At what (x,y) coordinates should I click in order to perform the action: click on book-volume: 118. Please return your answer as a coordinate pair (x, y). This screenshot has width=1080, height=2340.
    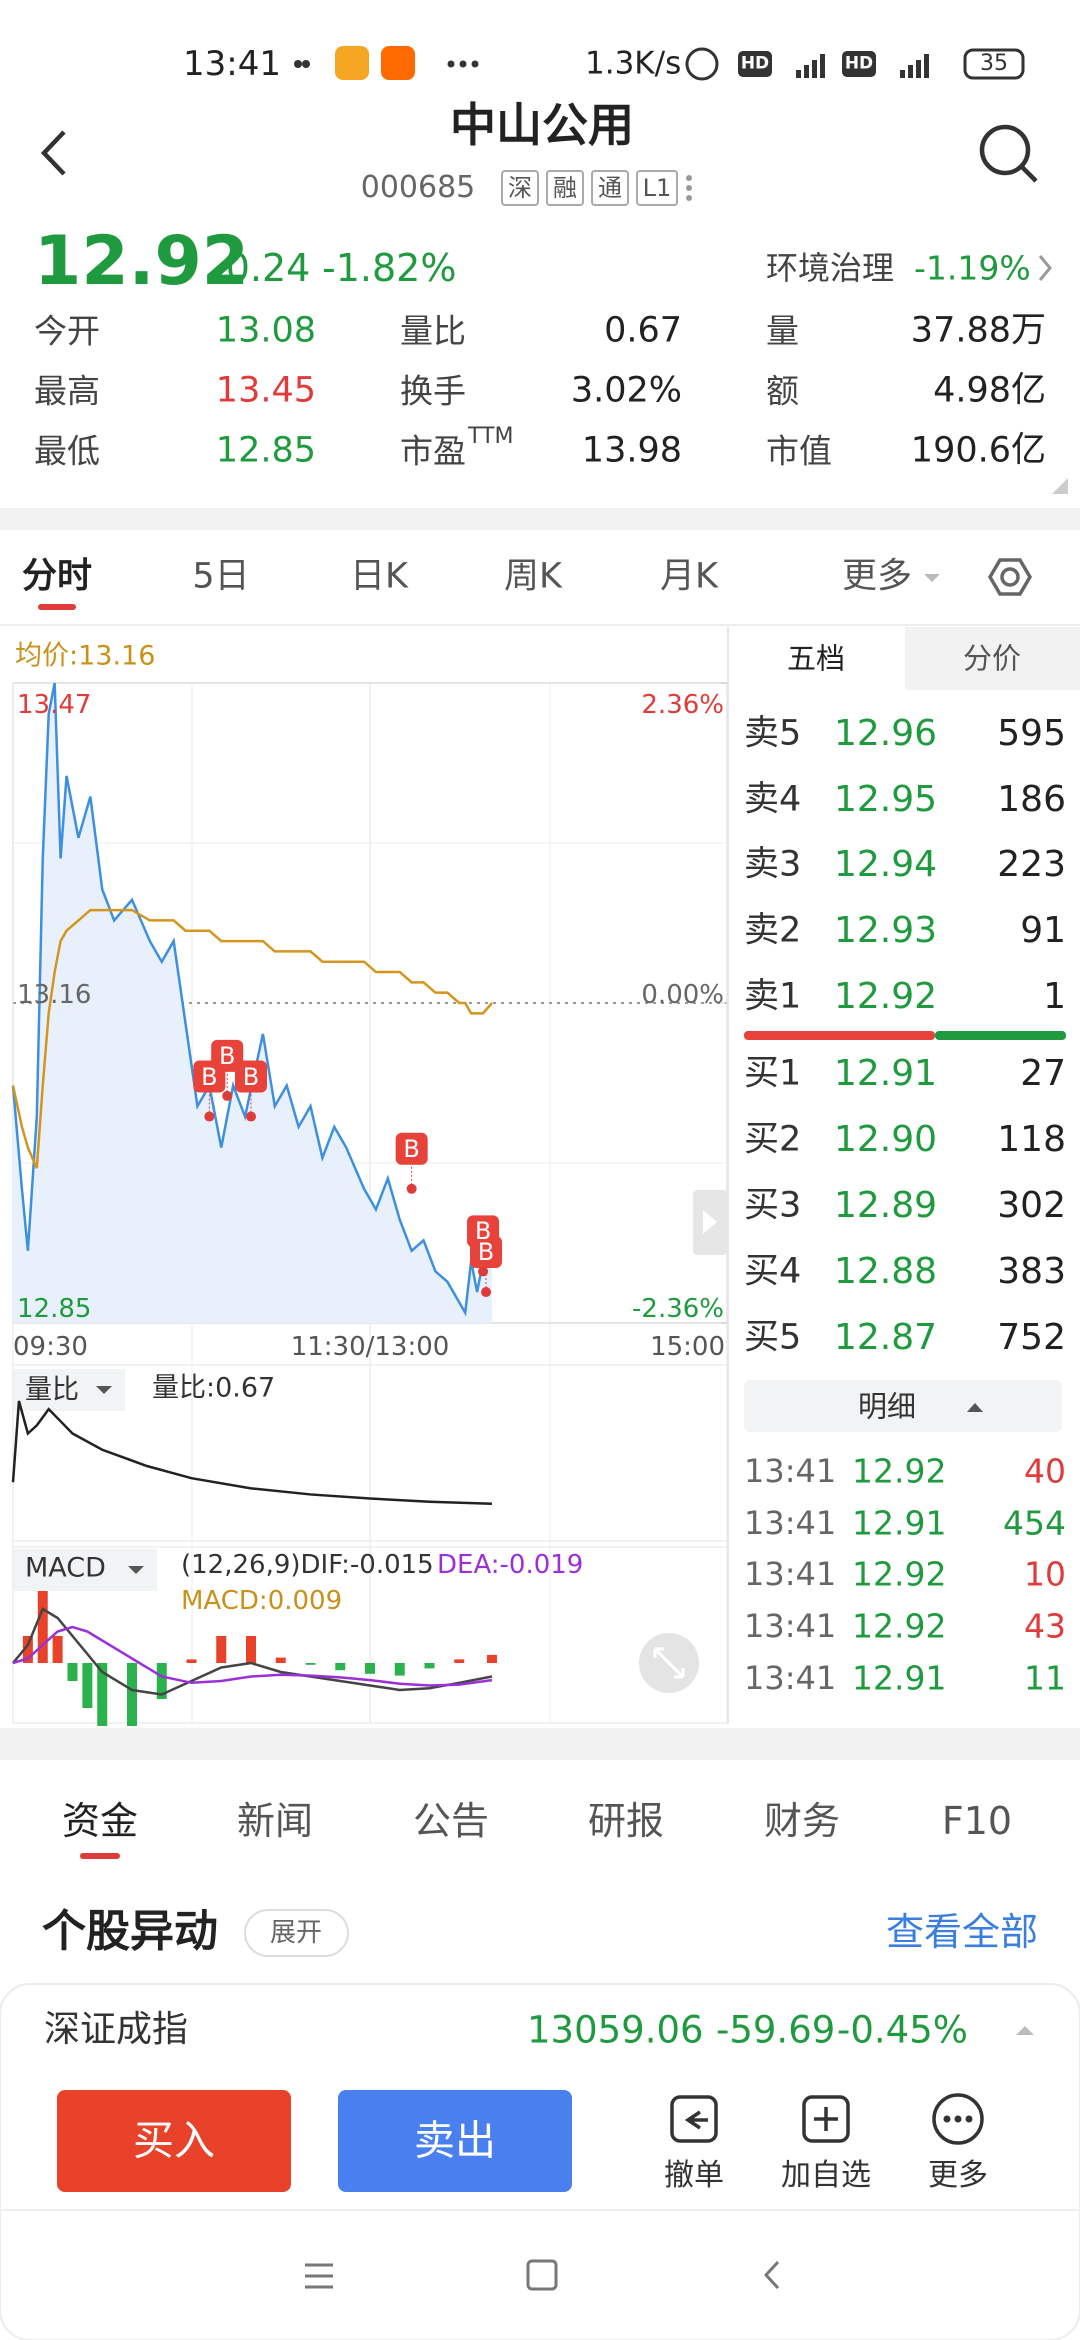
    Looking at the image, I should click on (1031, 1139).